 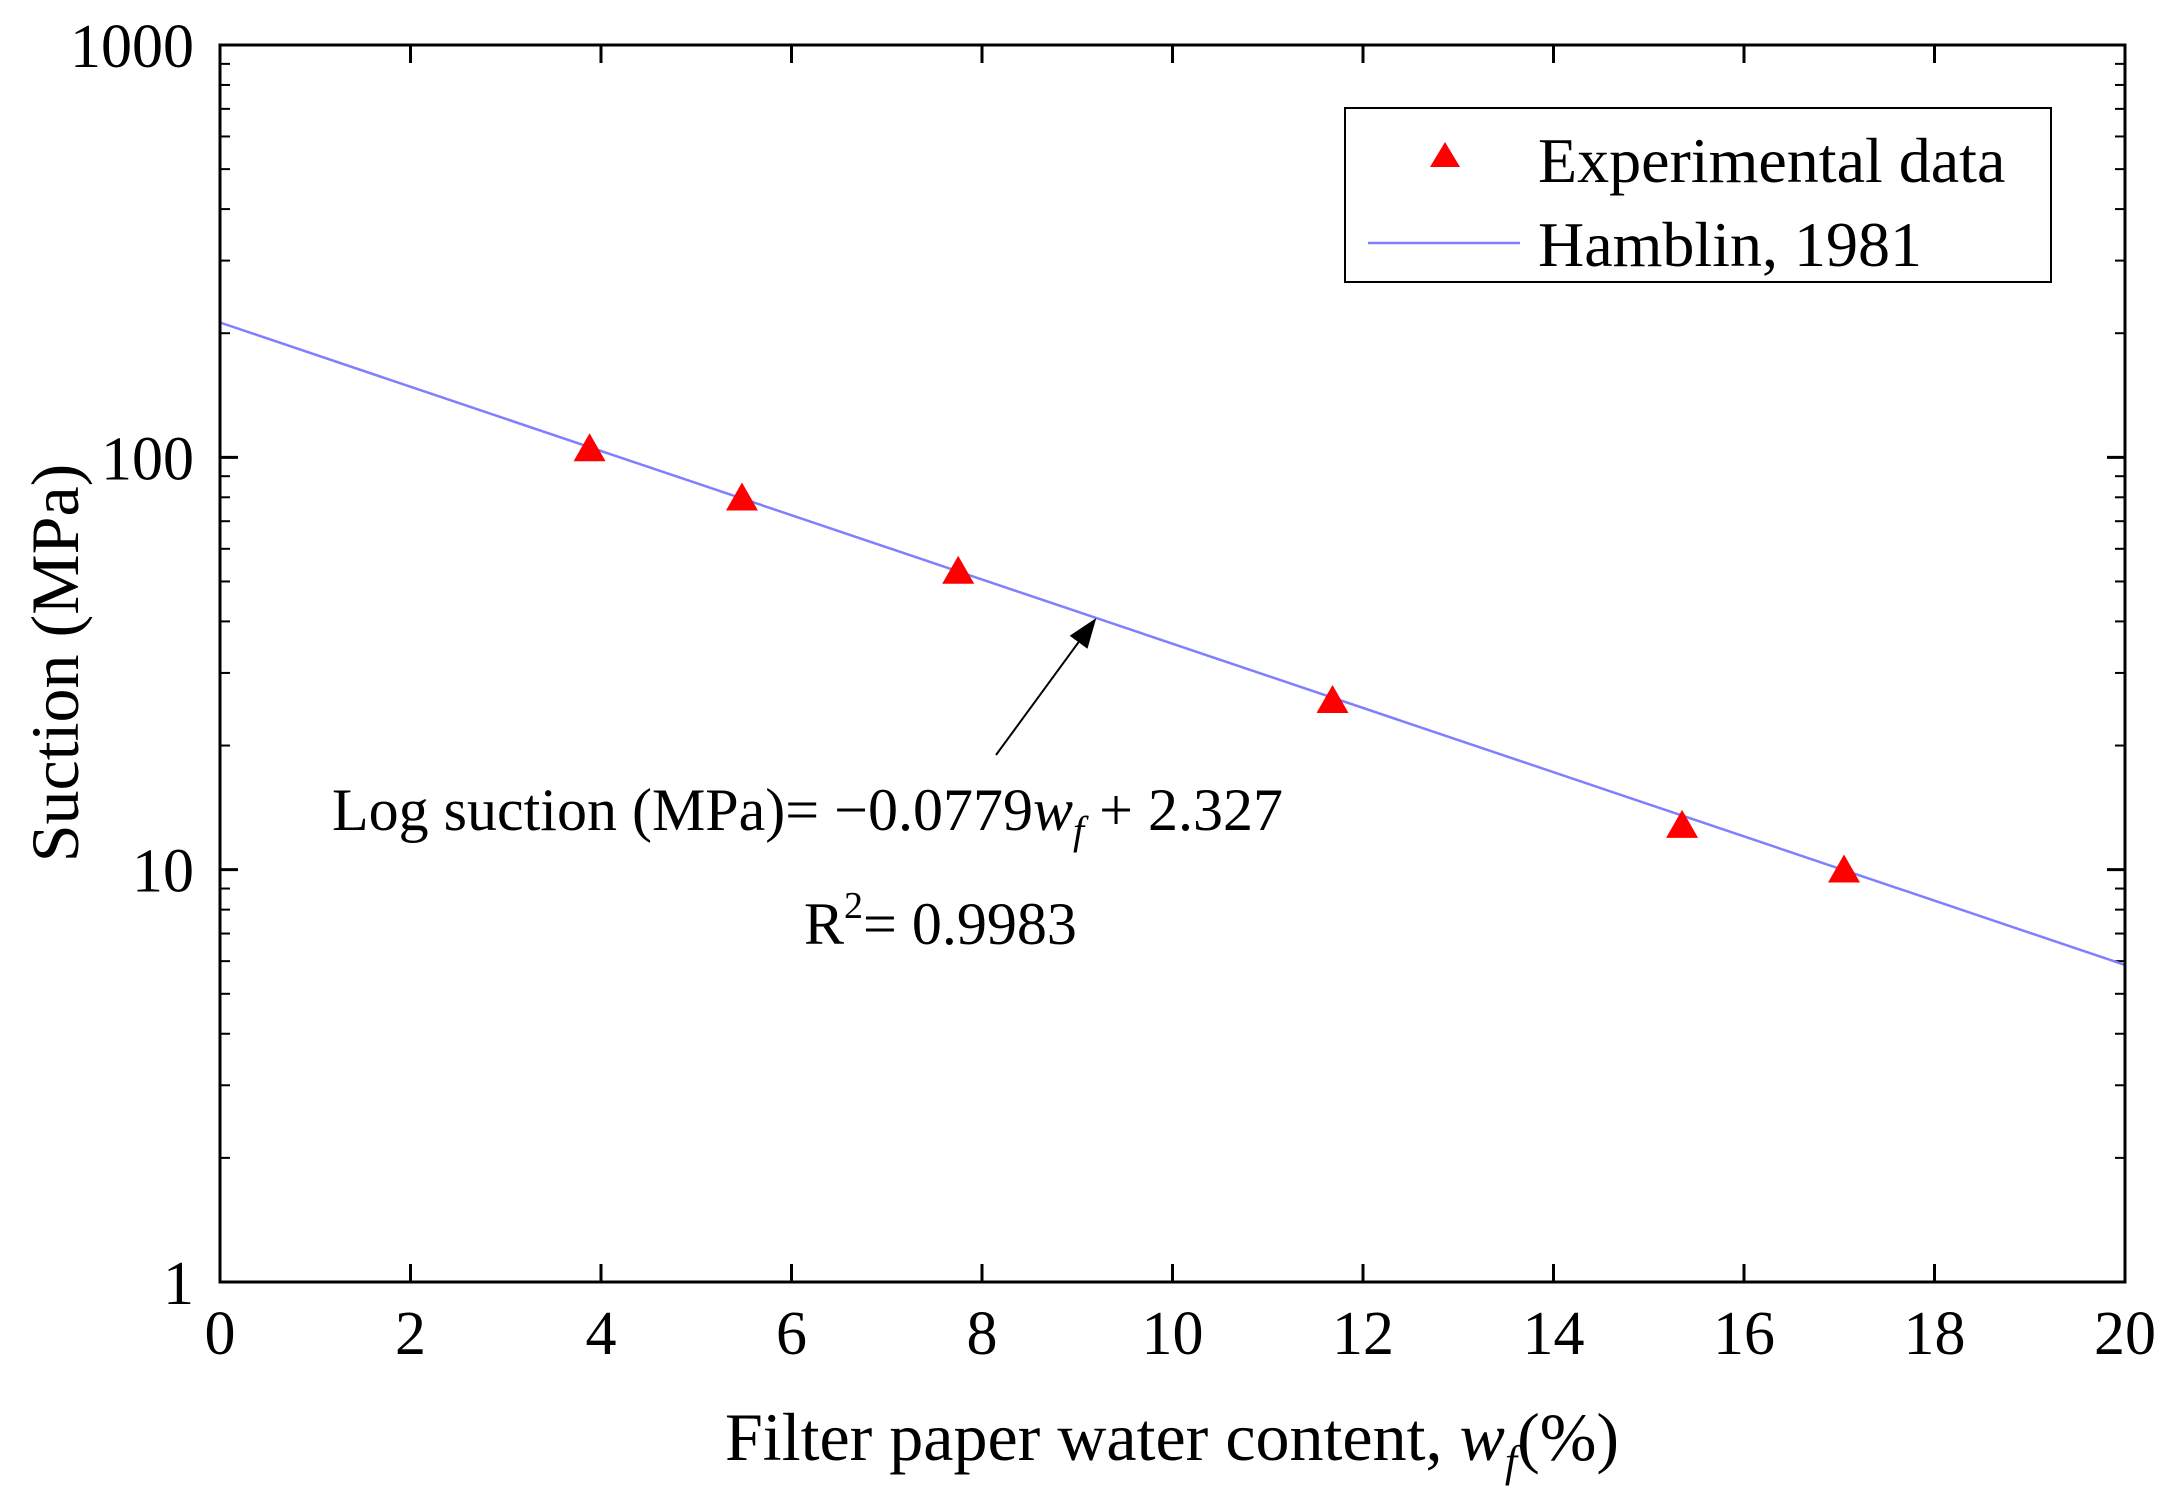 What do you see at coordinates (1935, 1334) in the screenshot?
I see `x-tick-label: 18` at bounding box center [1935, 1334].